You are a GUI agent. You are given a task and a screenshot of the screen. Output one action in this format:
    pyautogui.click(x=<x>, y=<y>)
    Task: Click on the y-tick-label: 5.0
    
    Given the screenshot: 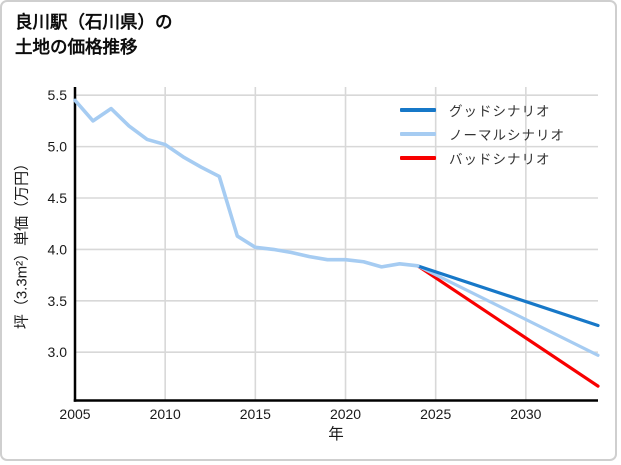 What is the action you would take?
    pyautogui.click(x=58, y=147)
    